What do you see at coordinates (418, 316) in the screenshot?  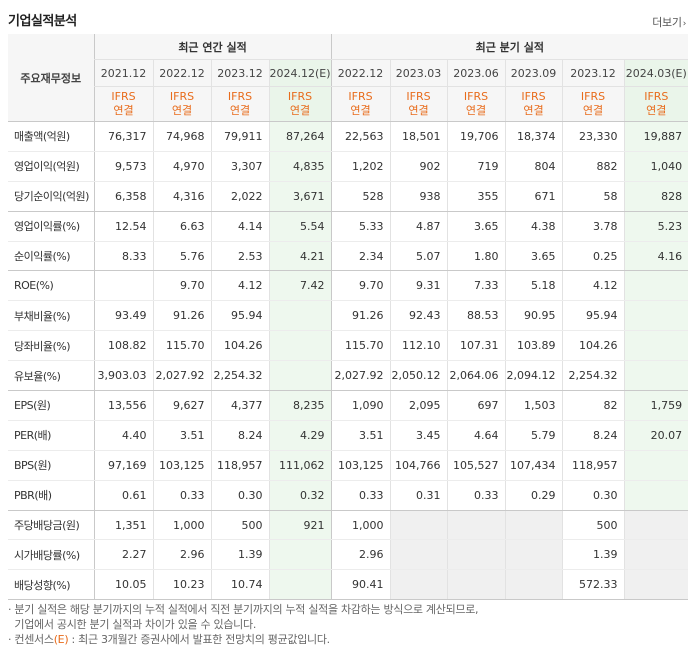 I see `table-cell: 92.43` at bounding box center [418, 316].